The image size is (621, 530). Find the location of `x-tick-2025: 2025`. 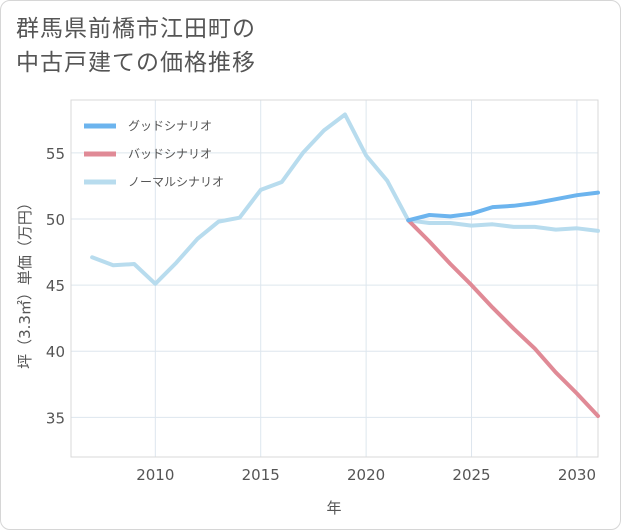

x-tick-2025: 2025 is located at coordinates (471, 475).